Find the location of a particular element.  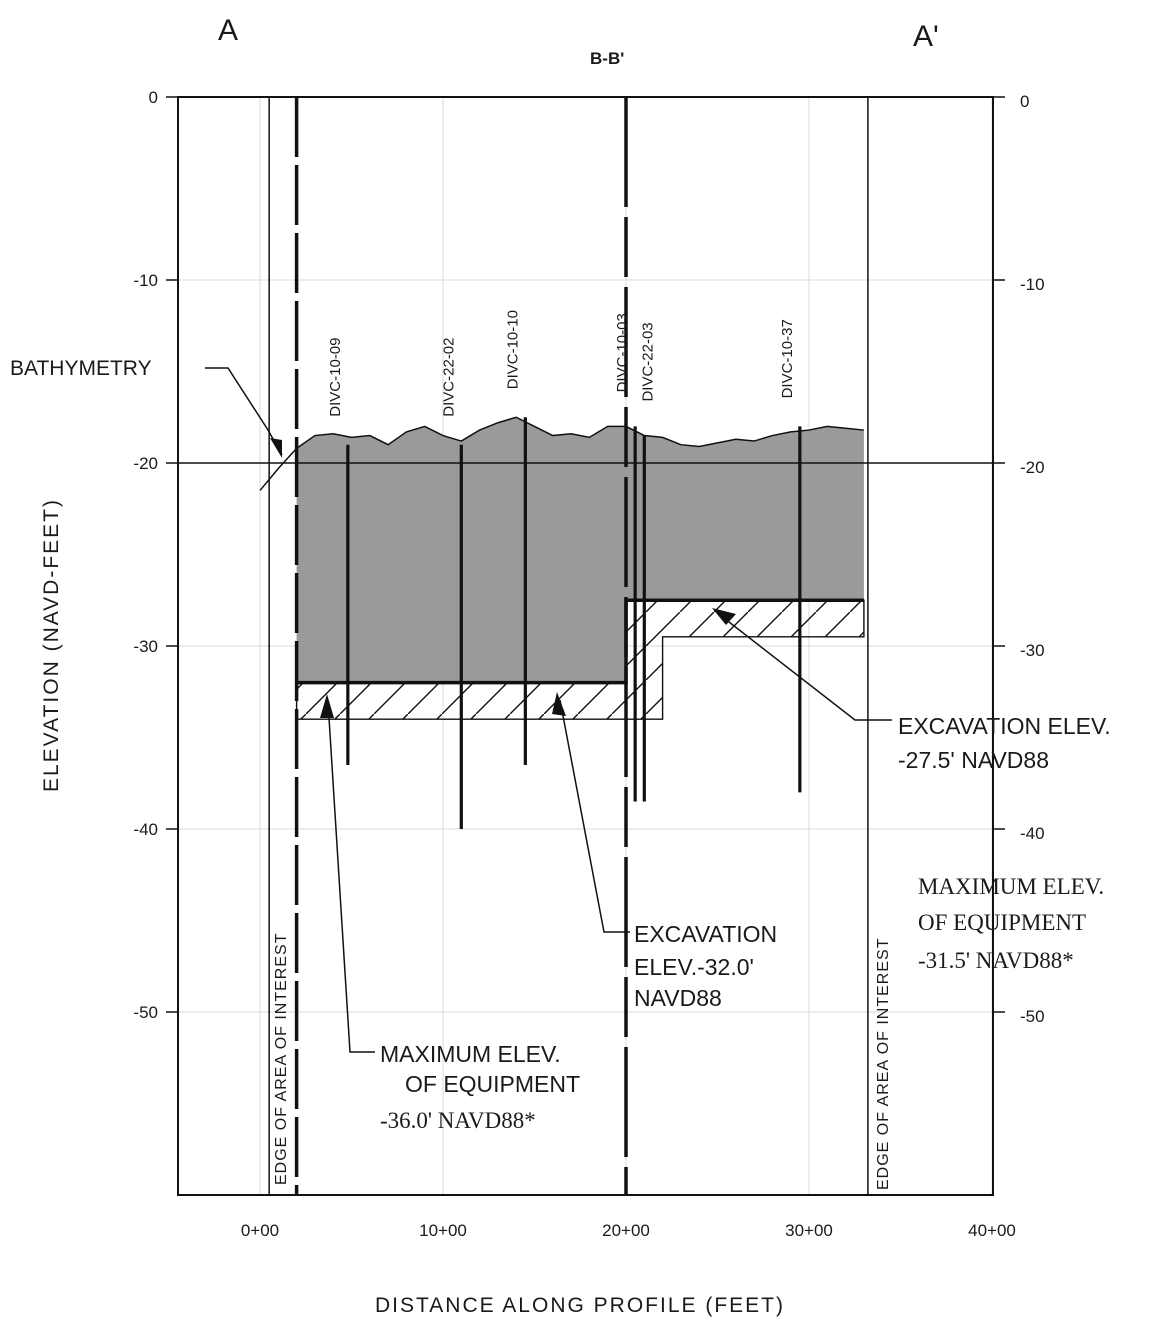

boring-label-0: DIVC-10-09 is located at coordinates (335, 376).